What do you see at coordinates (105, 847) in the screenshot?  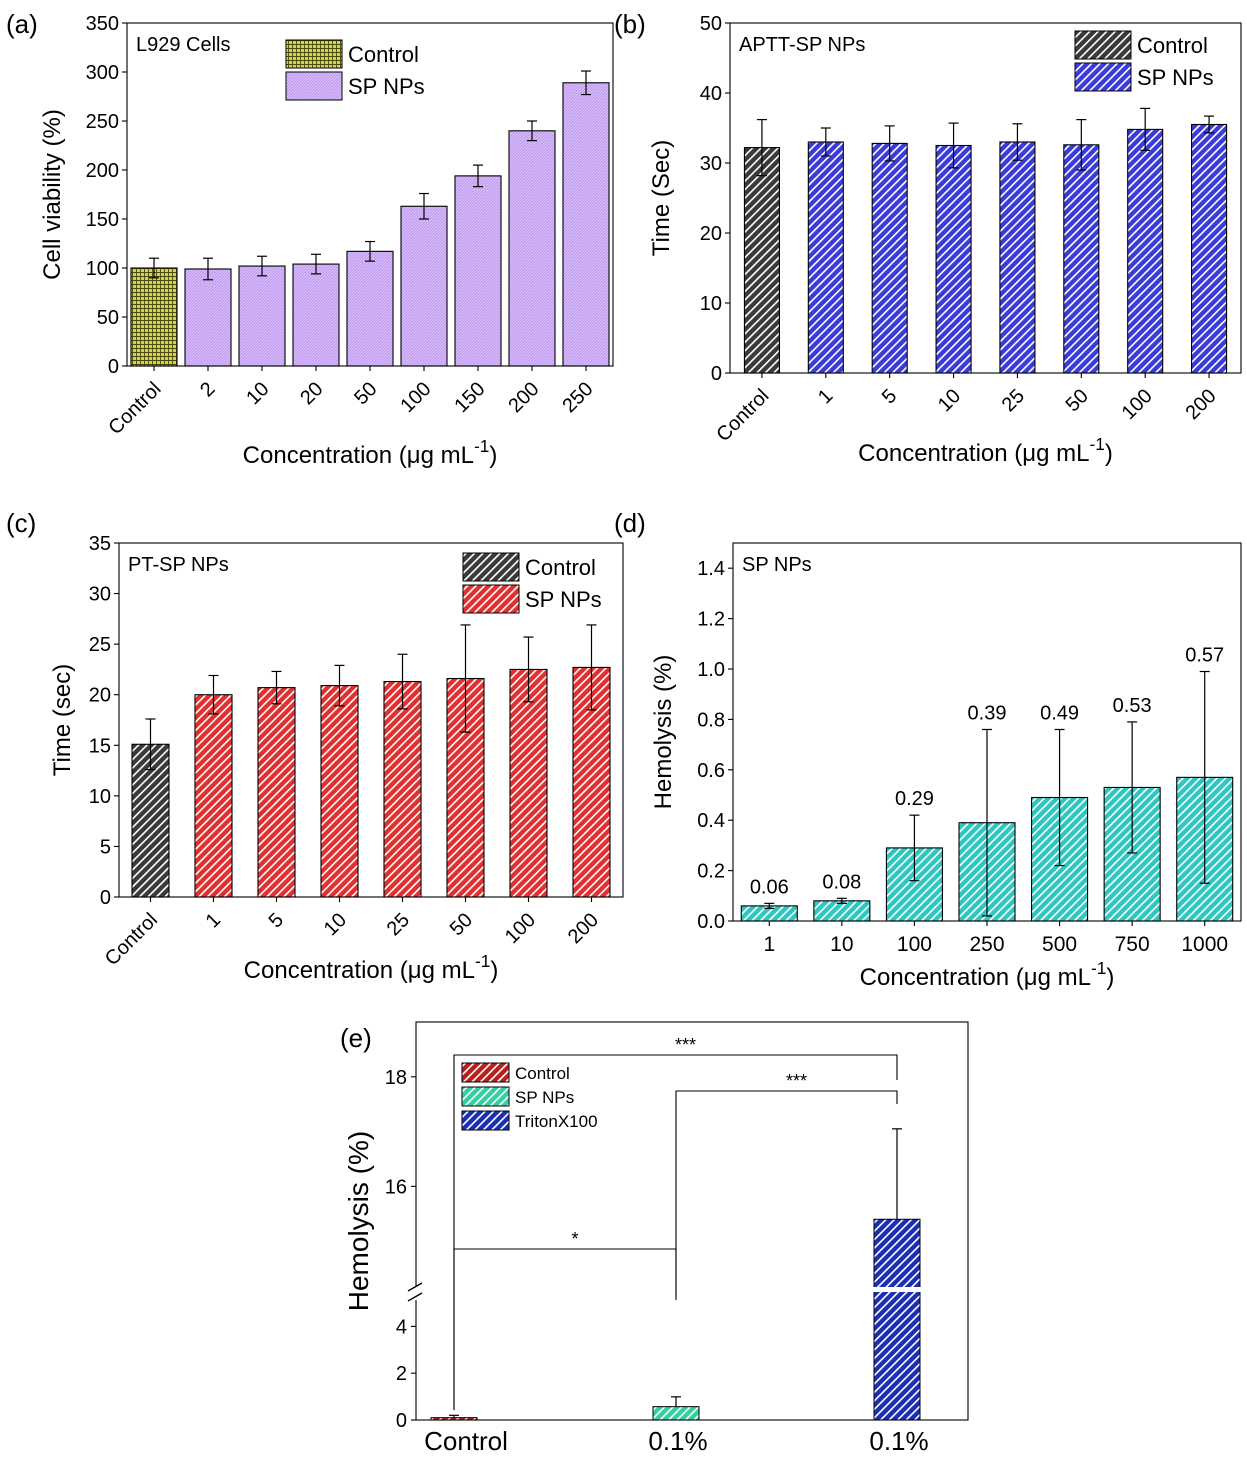 I see `y-tick-label: 5` at bounding box center [105, 847].